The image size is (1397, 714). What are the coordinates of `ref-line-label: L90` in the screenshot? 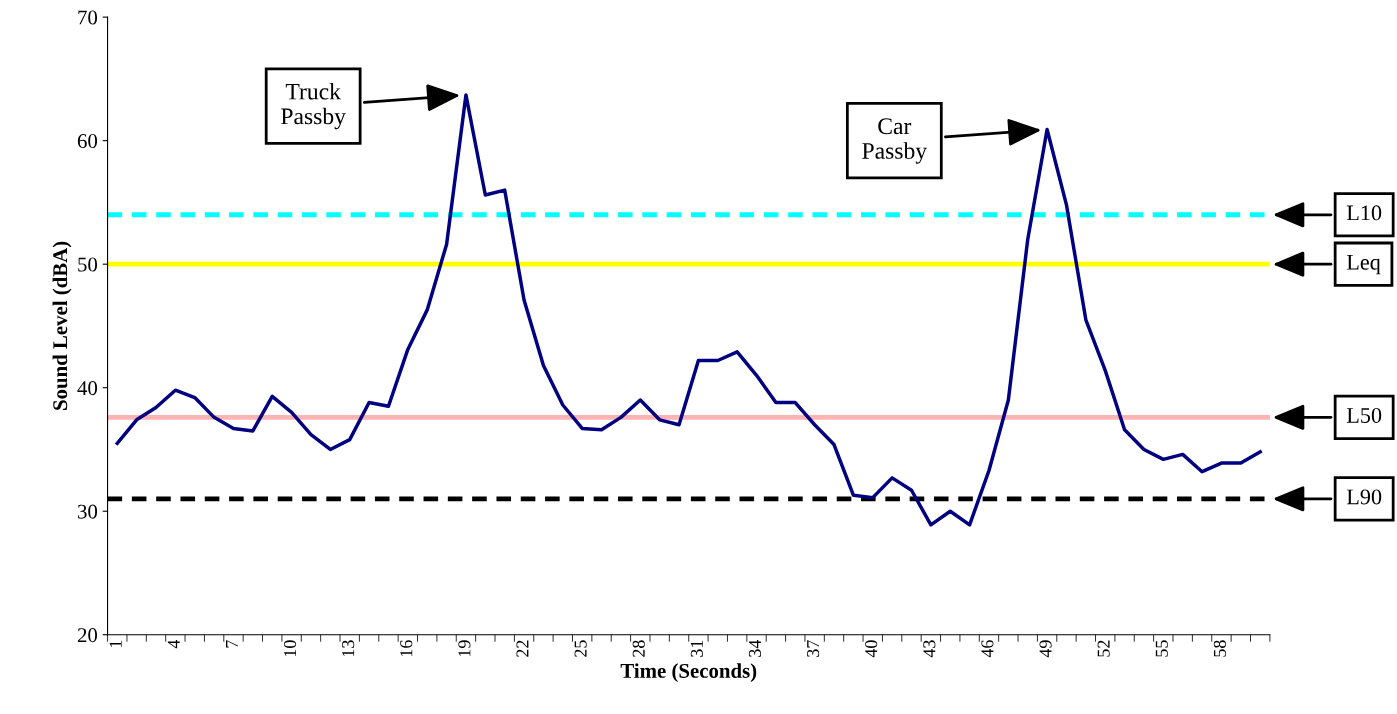 It's located at (1364, 497).